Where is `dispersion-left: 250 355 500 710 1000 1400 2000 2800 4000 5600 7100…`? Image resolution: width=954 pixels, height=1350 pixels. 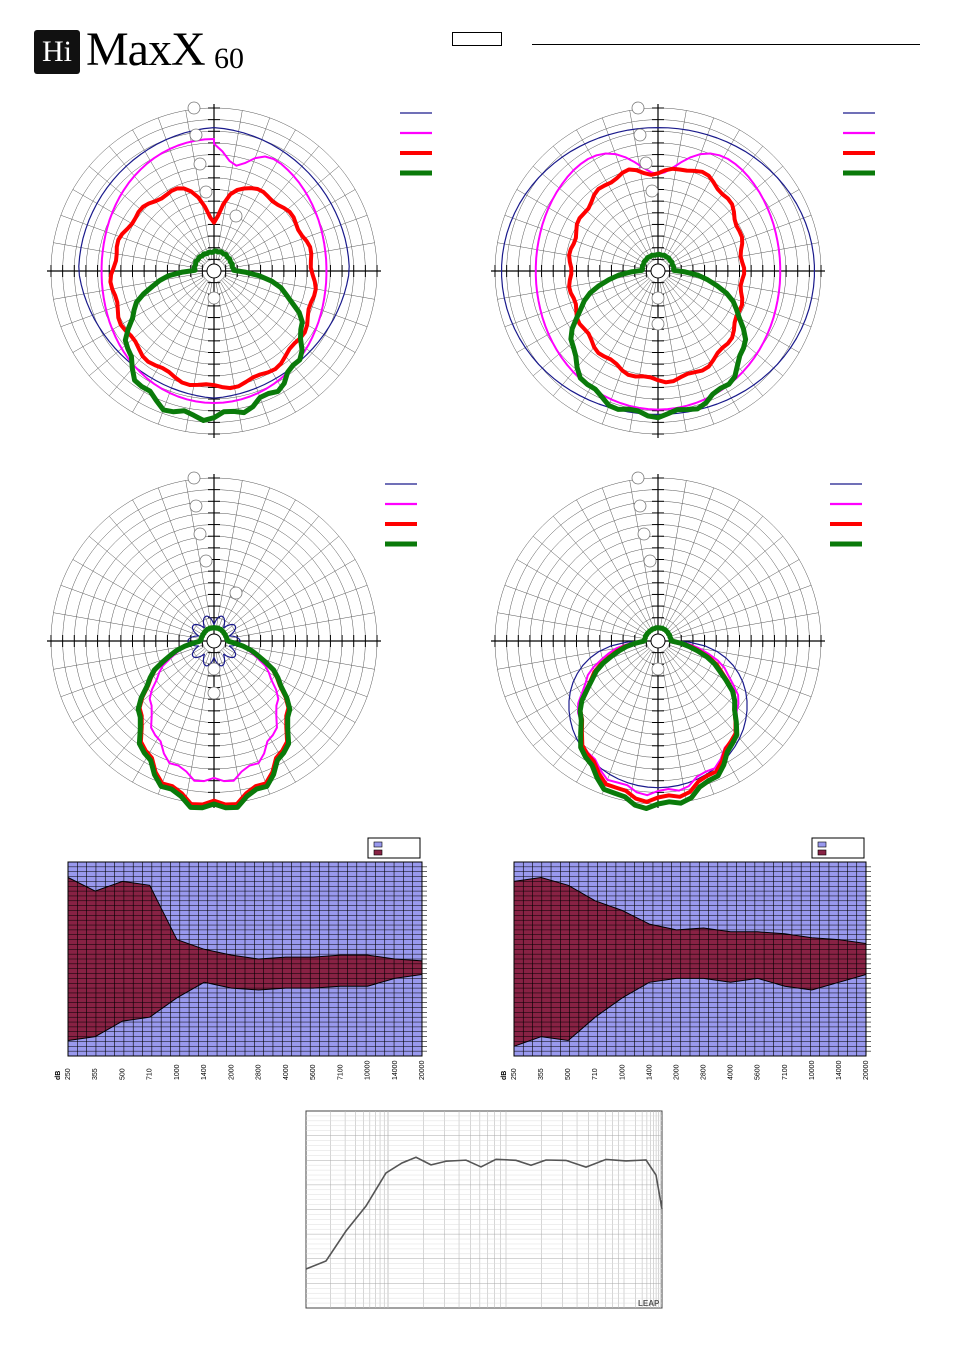 dispersion-left: 250 355 500 710 1000 1400 2000 2800 4000 5600 7100… is located at coordinates (241, 958).